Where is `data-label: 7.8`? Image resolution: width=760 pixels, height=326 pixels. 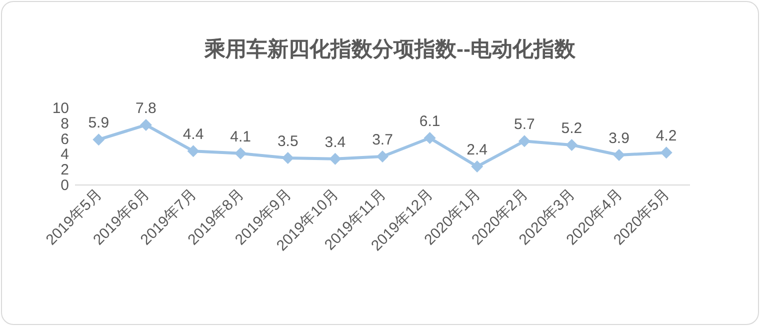 data-label: 7.8 is located at coordinates (146, 108).